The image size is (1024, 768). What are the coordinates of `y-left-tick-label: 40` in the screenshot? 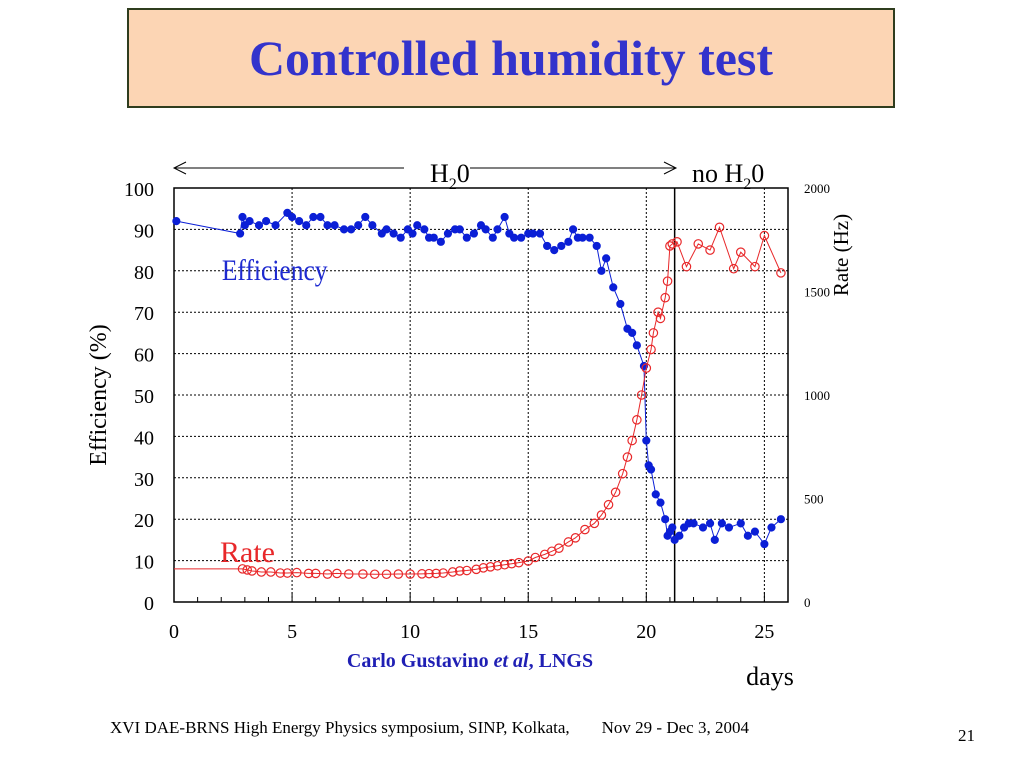 It's located at (144, 438).